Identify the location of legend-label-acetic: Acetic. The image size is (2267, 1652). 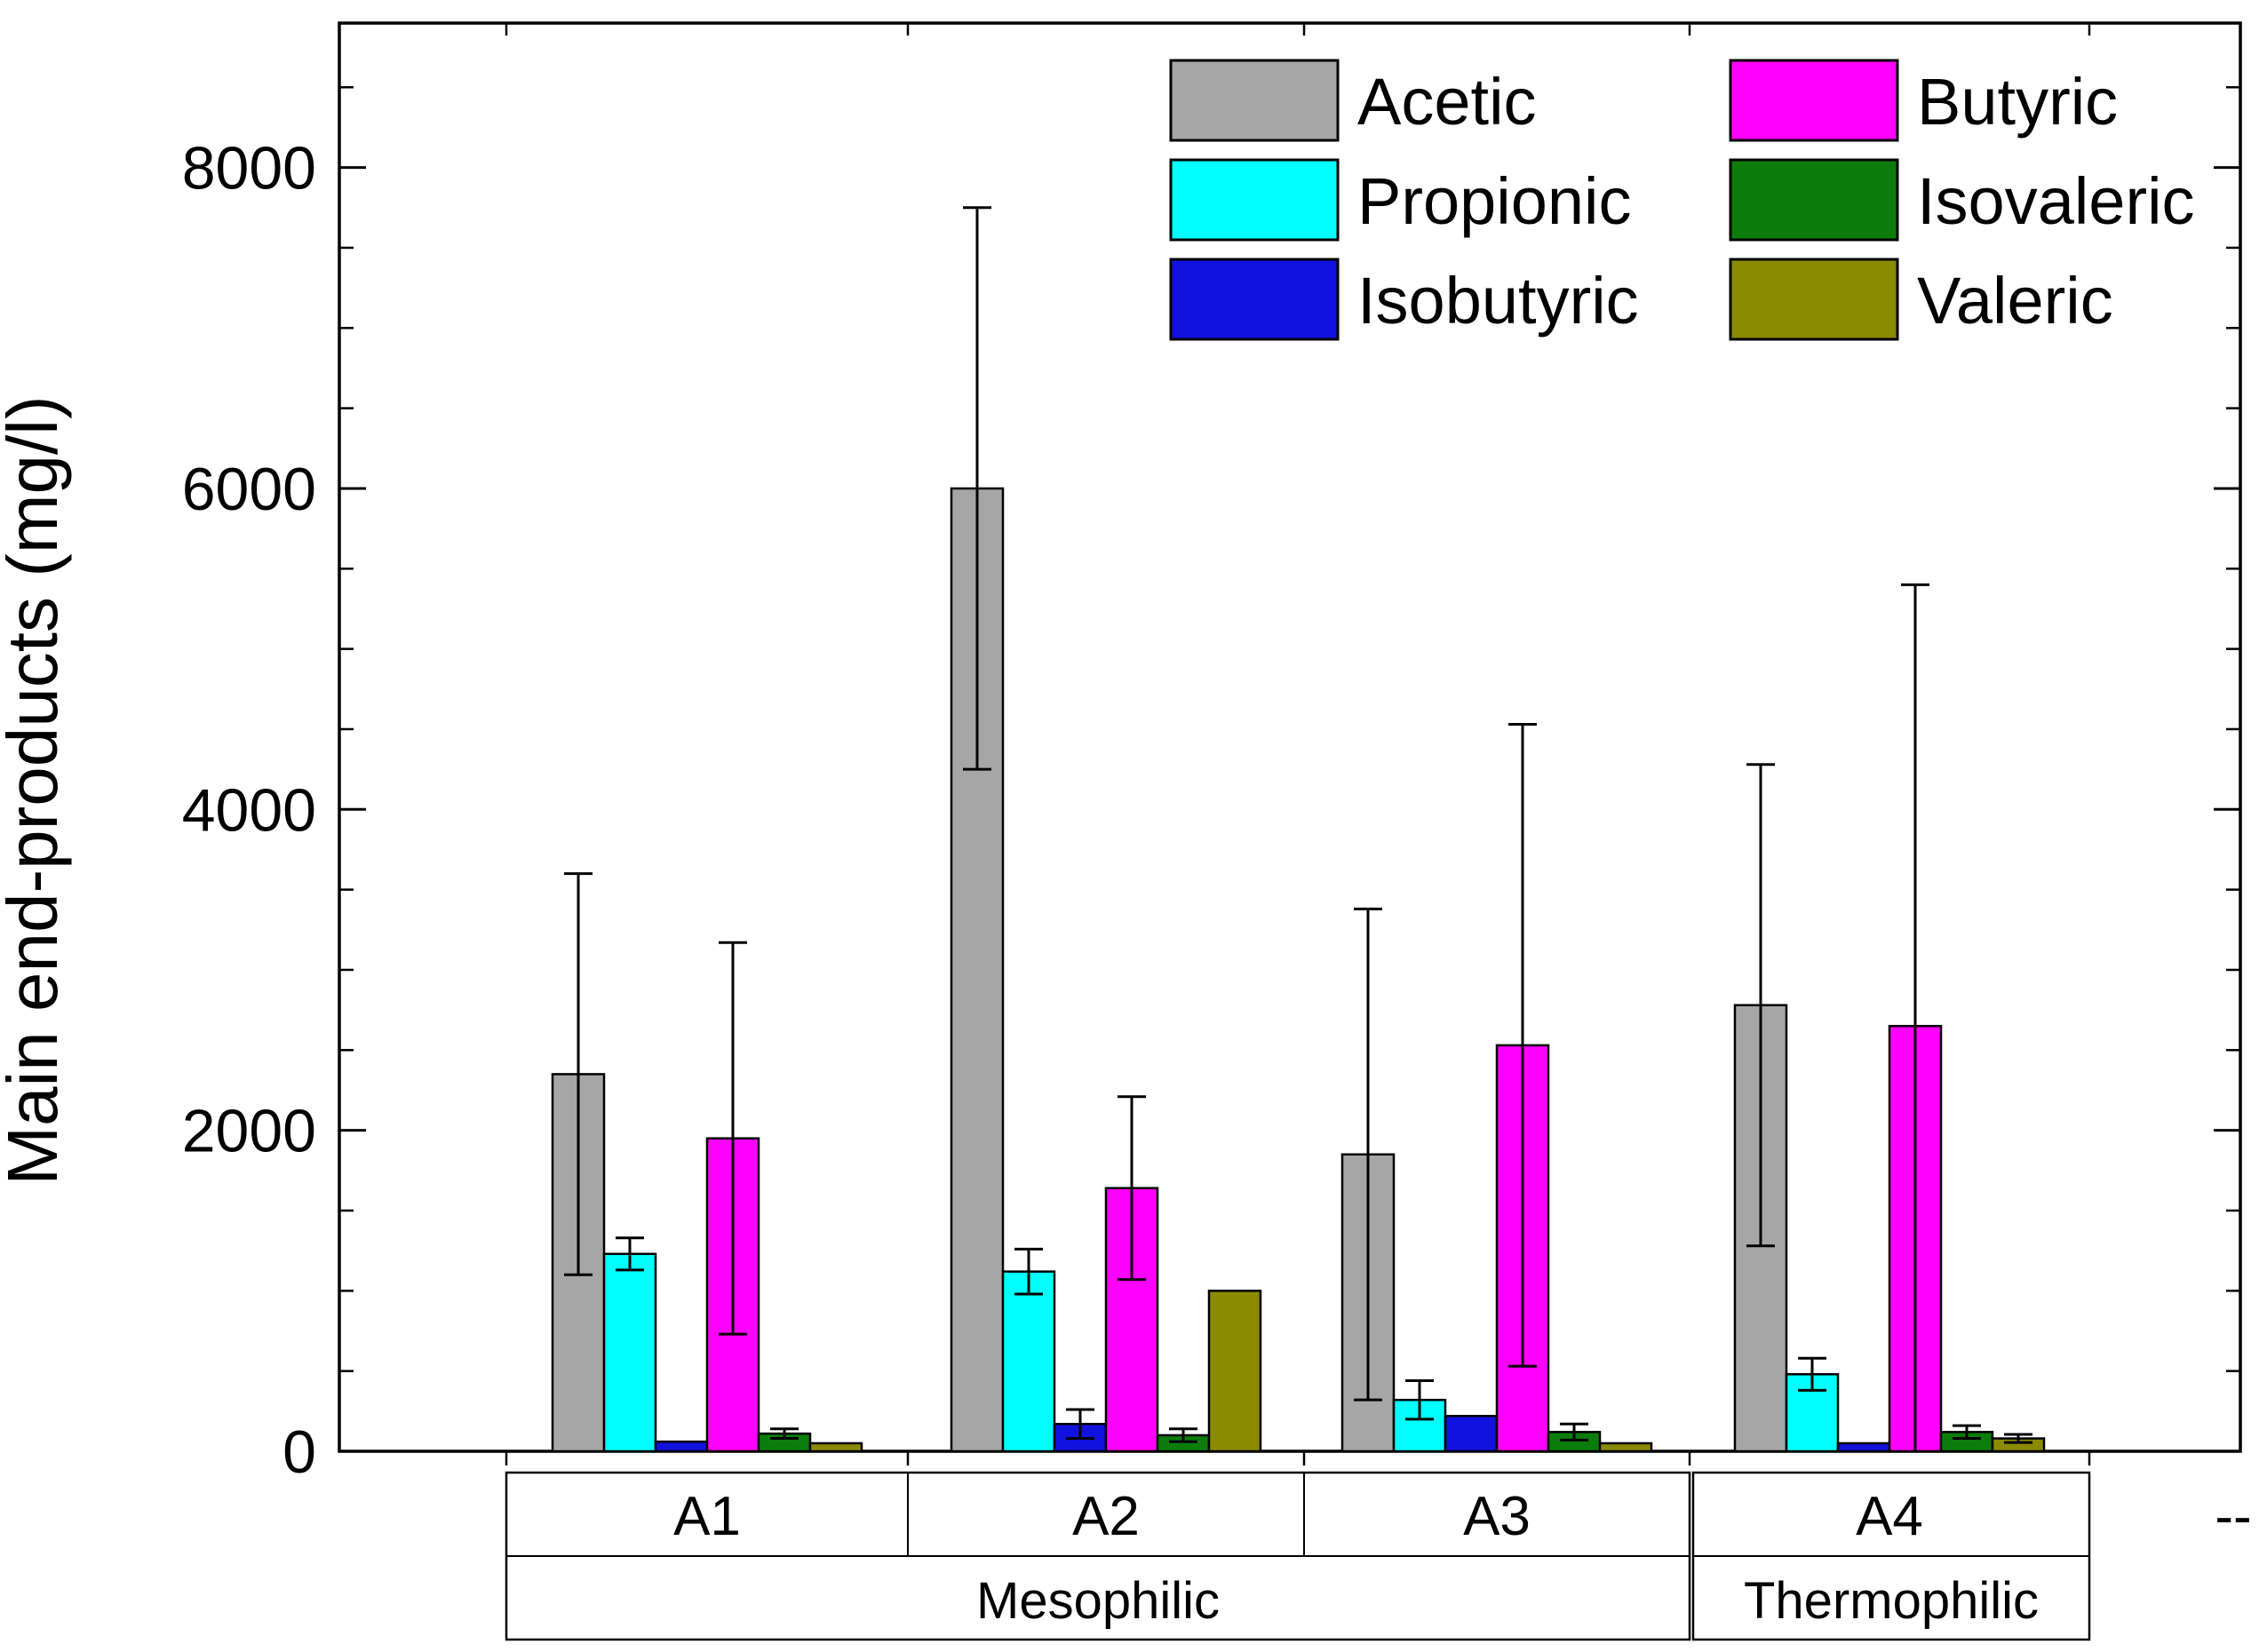
(1447, 102).